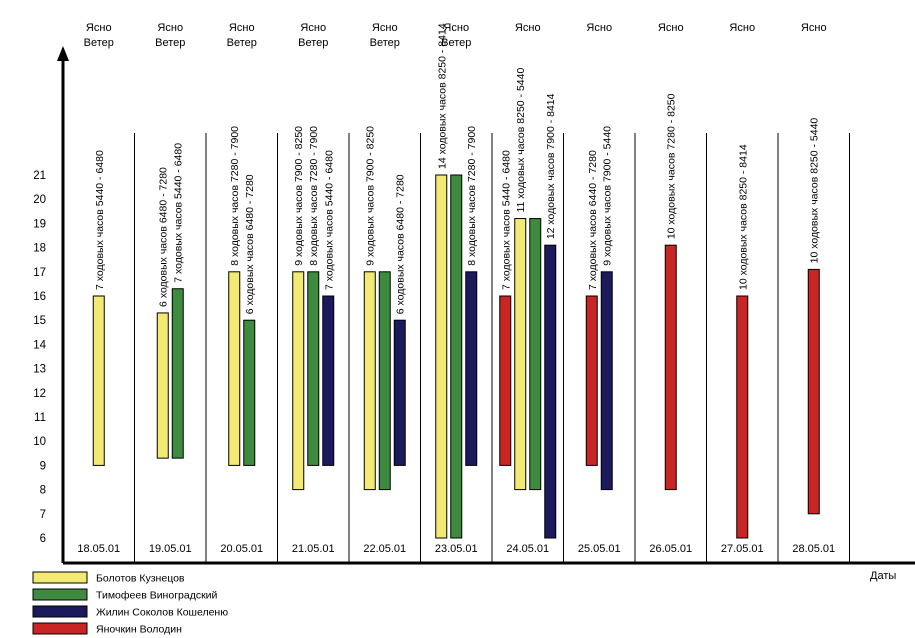 The image size is (915, 638). What do you see at coordinates (40, 418) in the screenshot?
I see `y-tick-label: 11` at bounding box center [40, 418].